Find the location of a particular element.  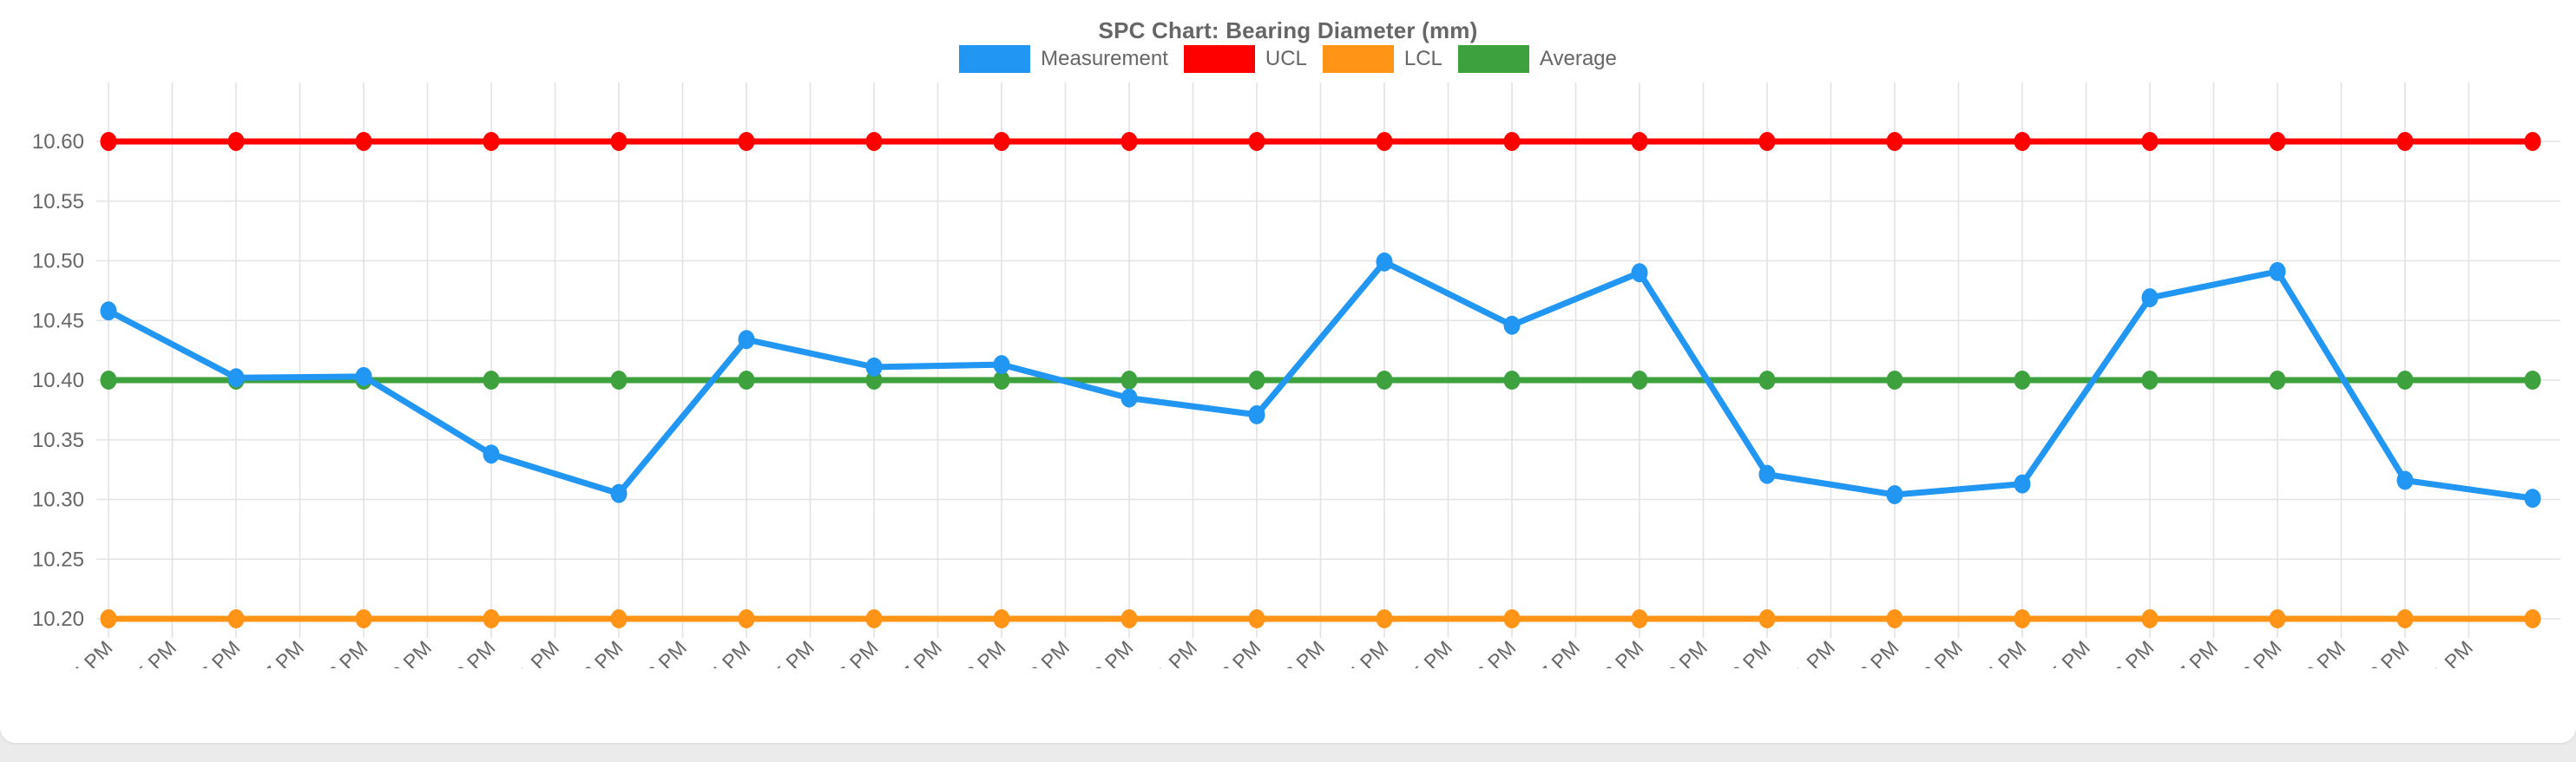

series-lcl is located at coordinates (1320, 618).